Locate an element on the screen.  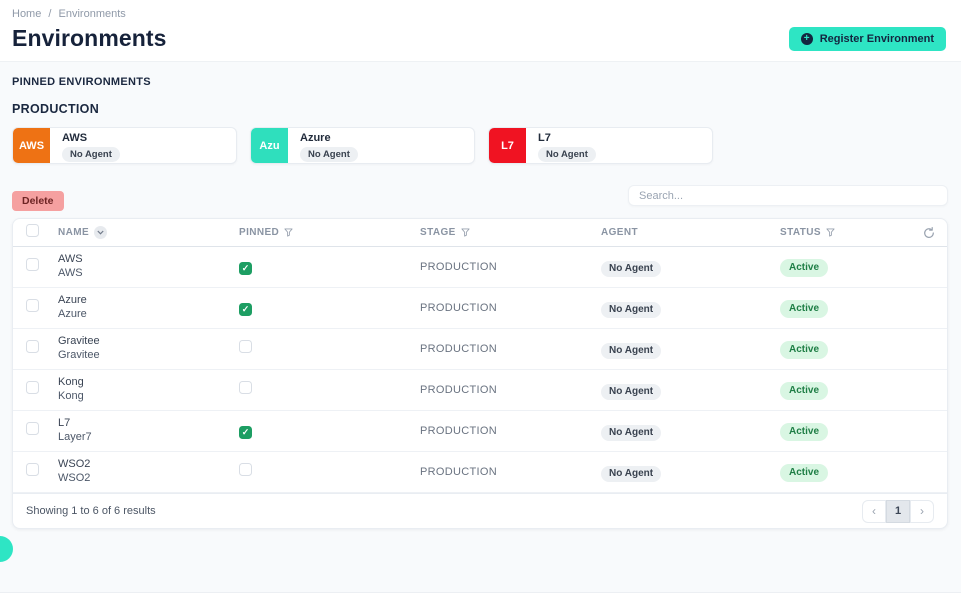
table-footer: Showing 1 to 6 of 6 results ‹ 1 › is located at coordinates (480, 510).